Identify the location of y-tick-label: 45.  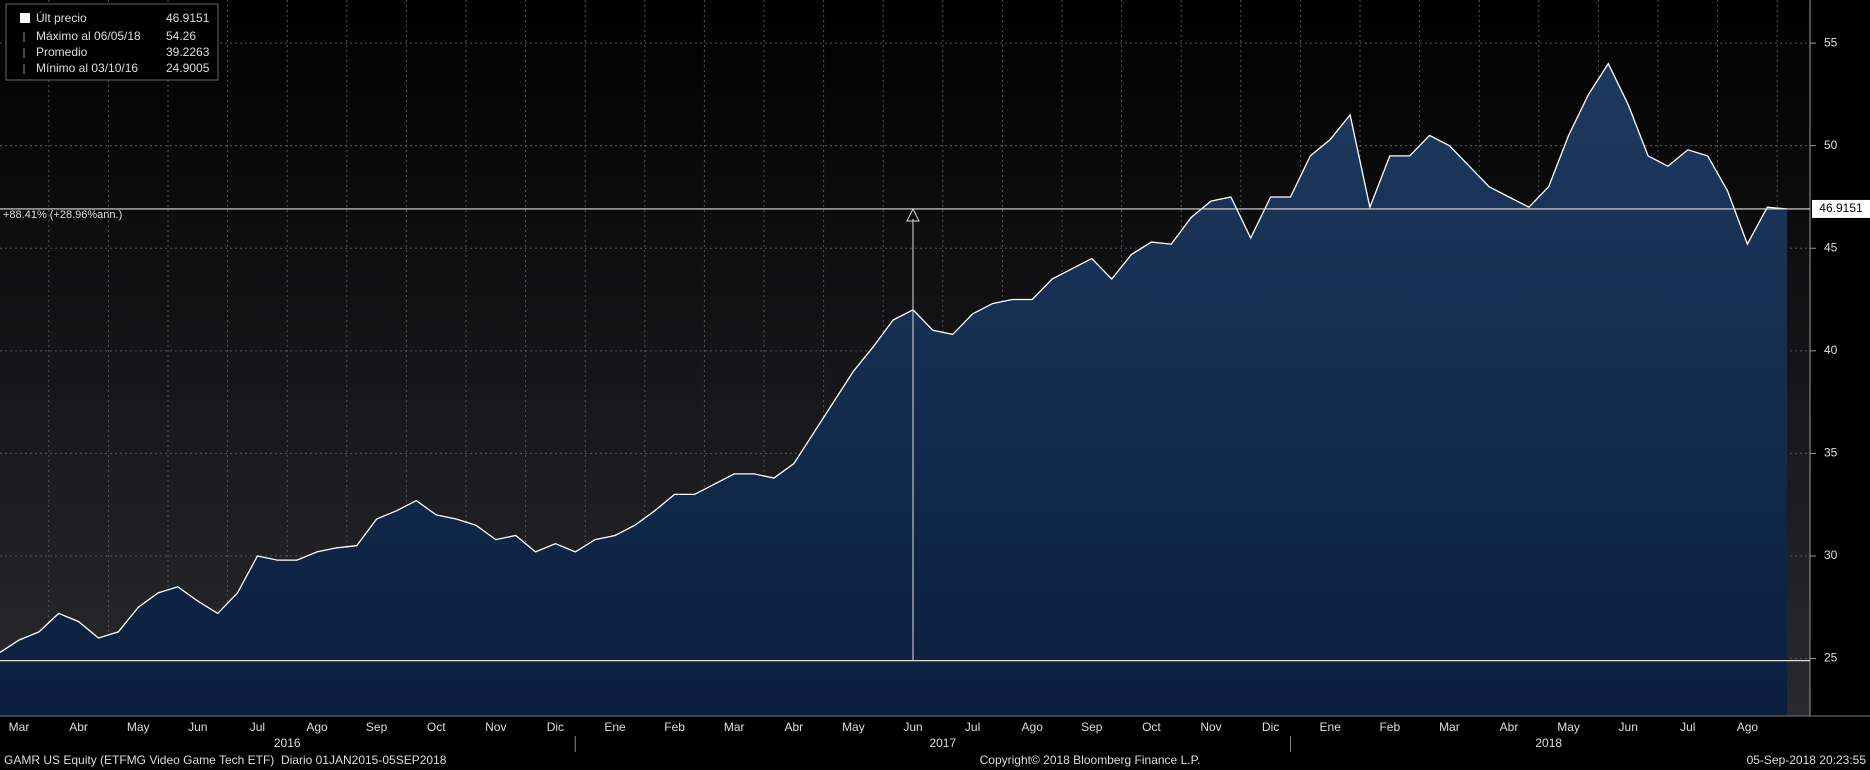
(1831, 247).